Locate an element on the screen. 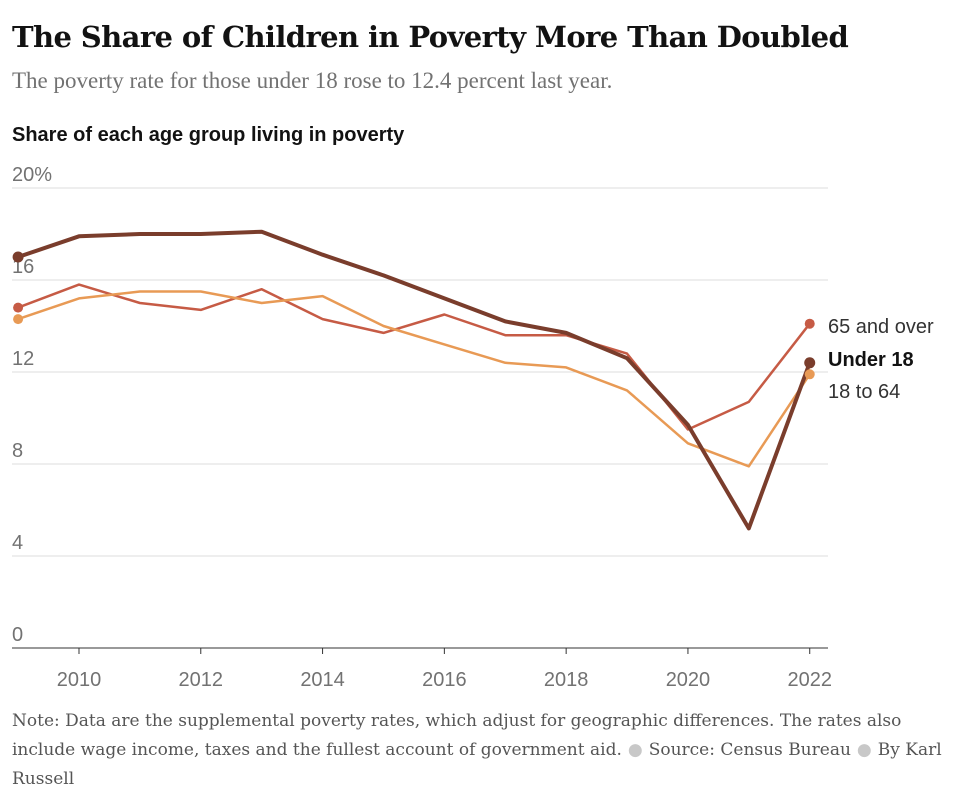 This screenshot has width=962, height=812. y-tick-label: 20% is located at coordinates (32, 175).